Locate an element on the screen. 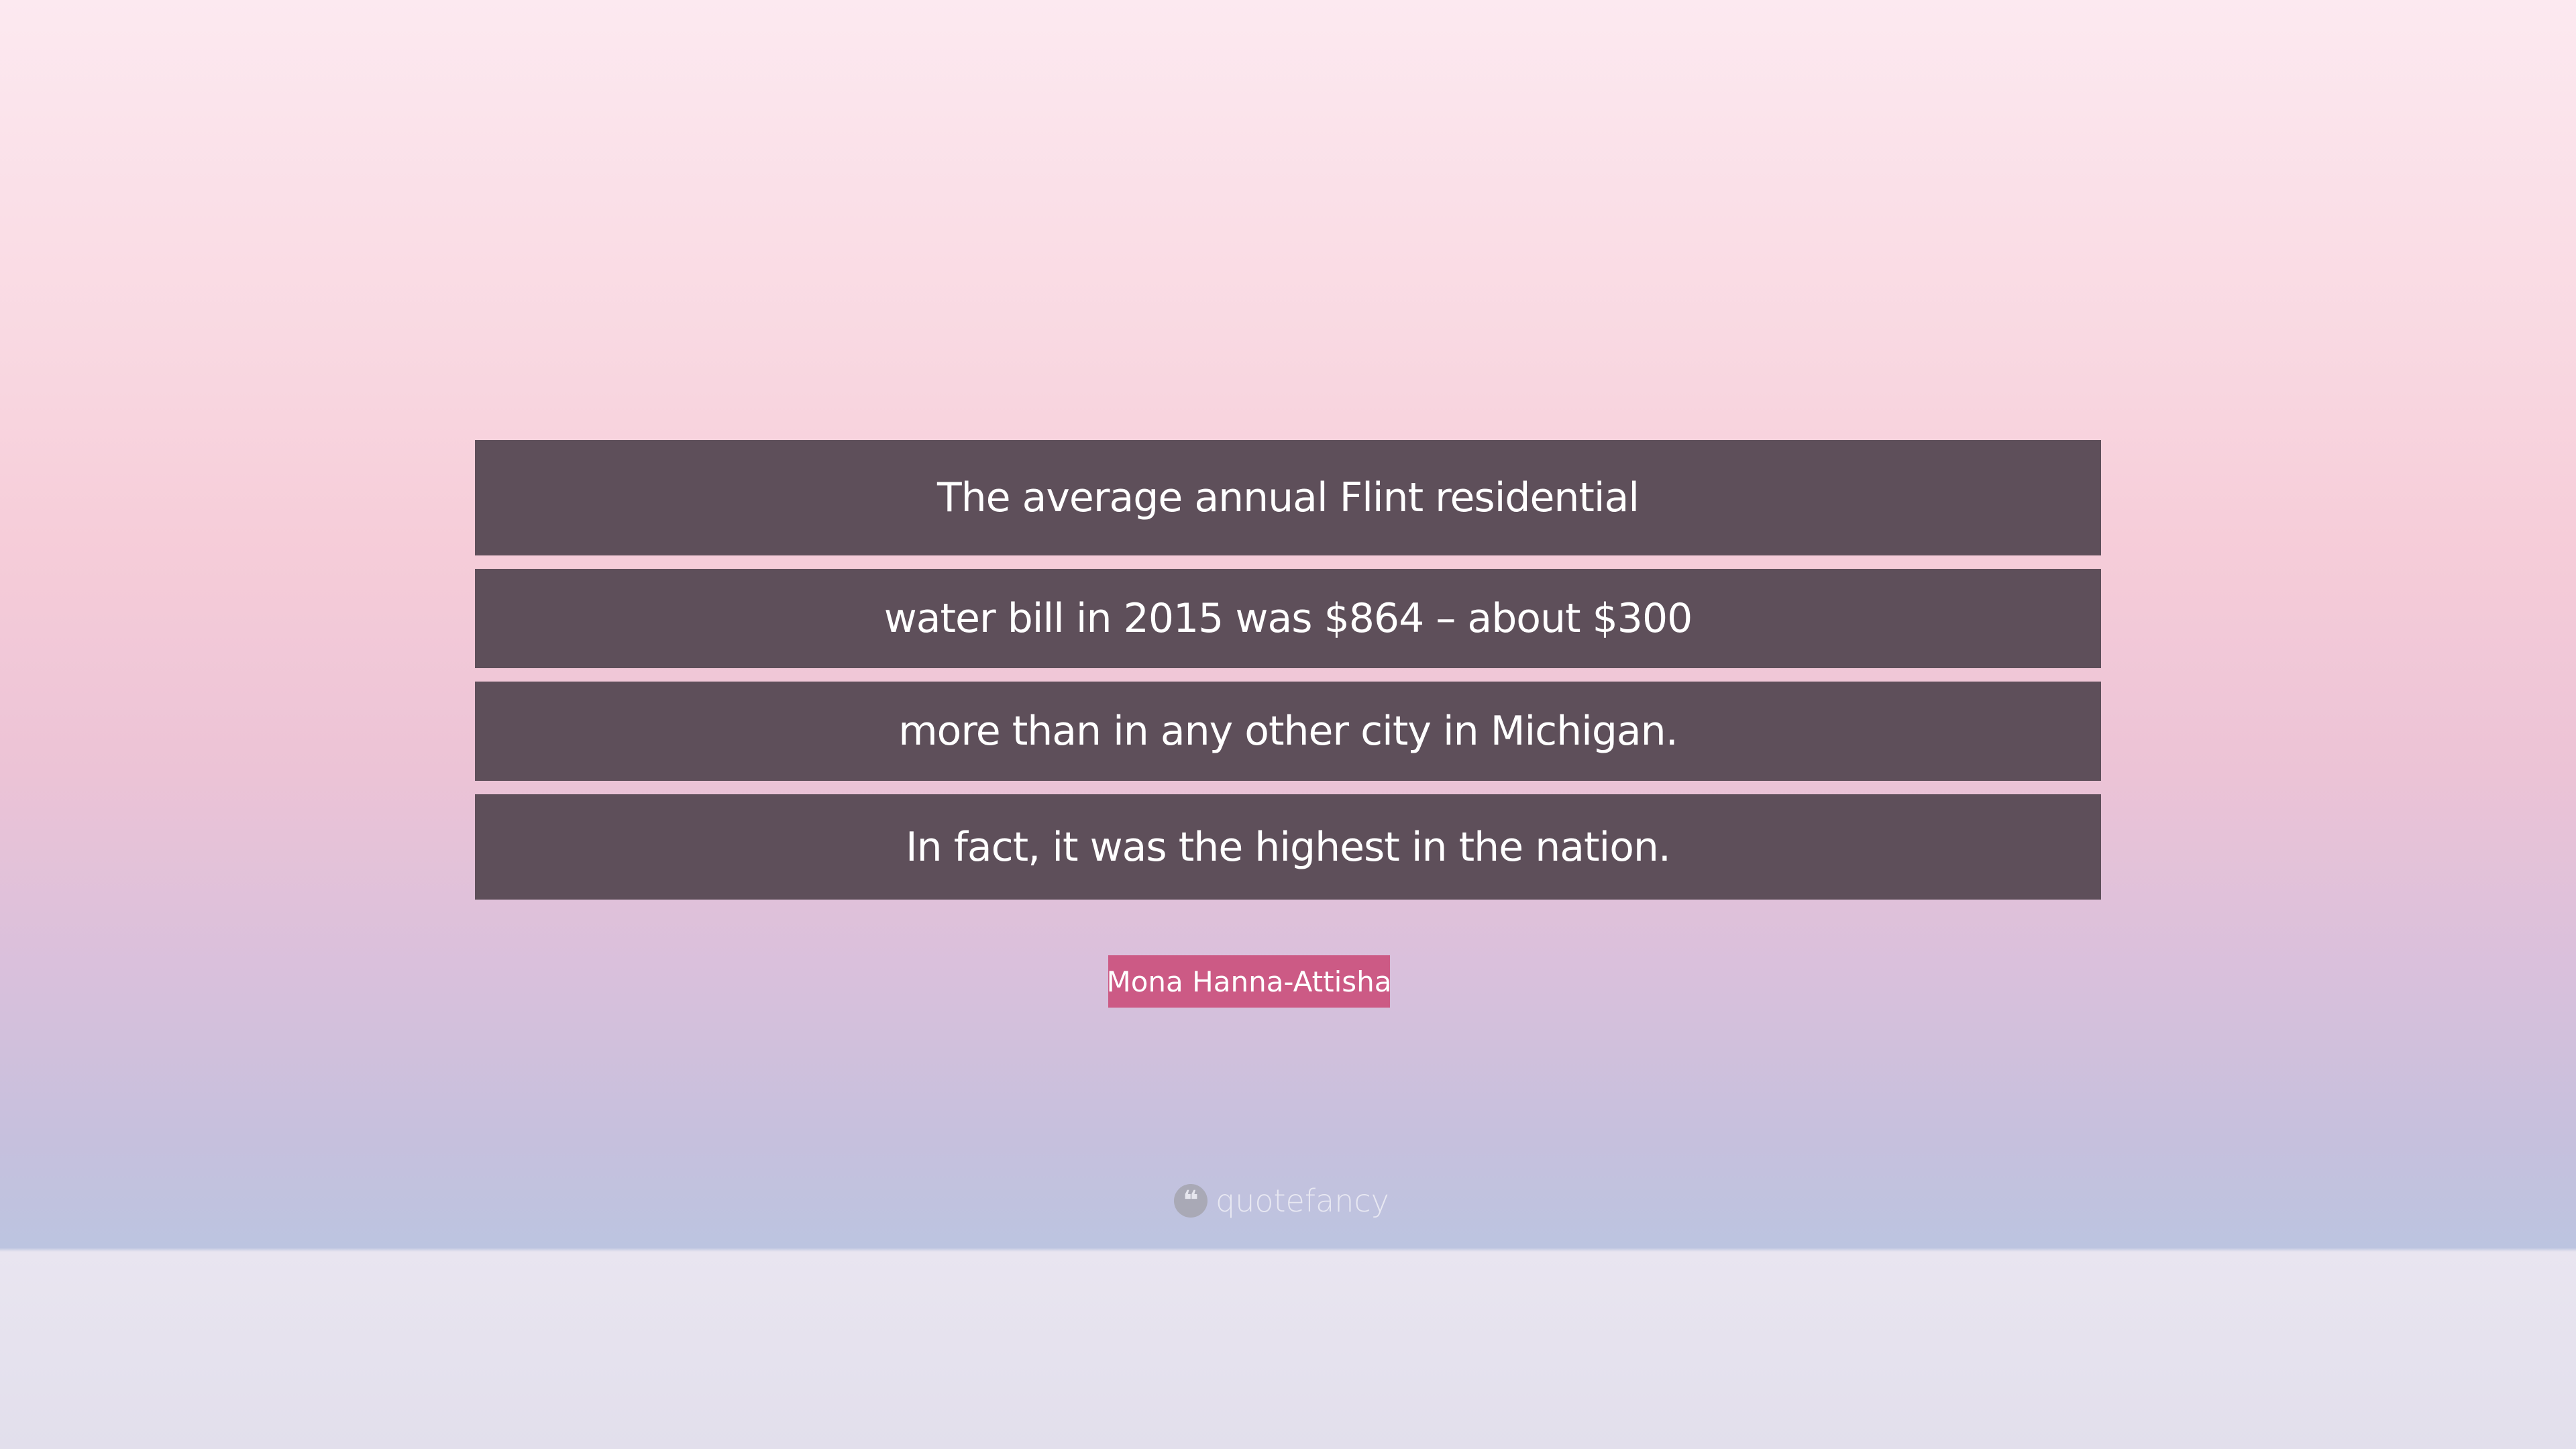 Image resolution: width=2576 pixels, height=1449 pixels. quotefancy-logo: ❝ quotefancy is located at coordinates (1281, 1201).